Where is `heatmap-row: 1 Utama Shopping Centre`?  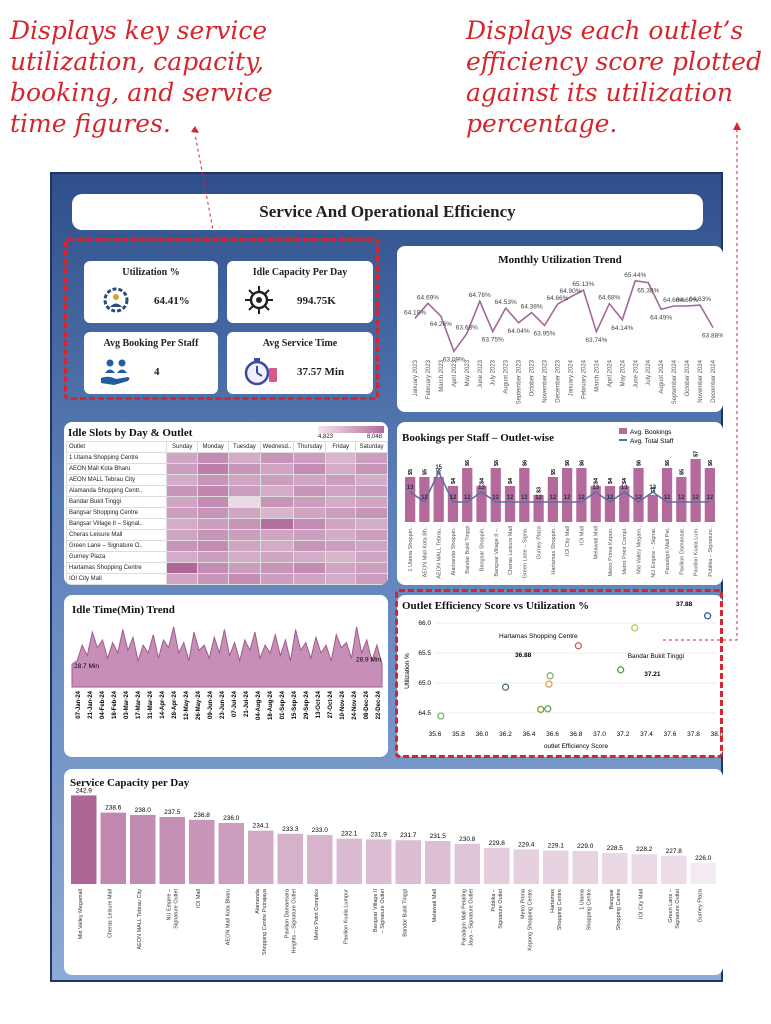
heatmap-row: 1 Utama Shopping Centre is located at coordinates (226, 458).